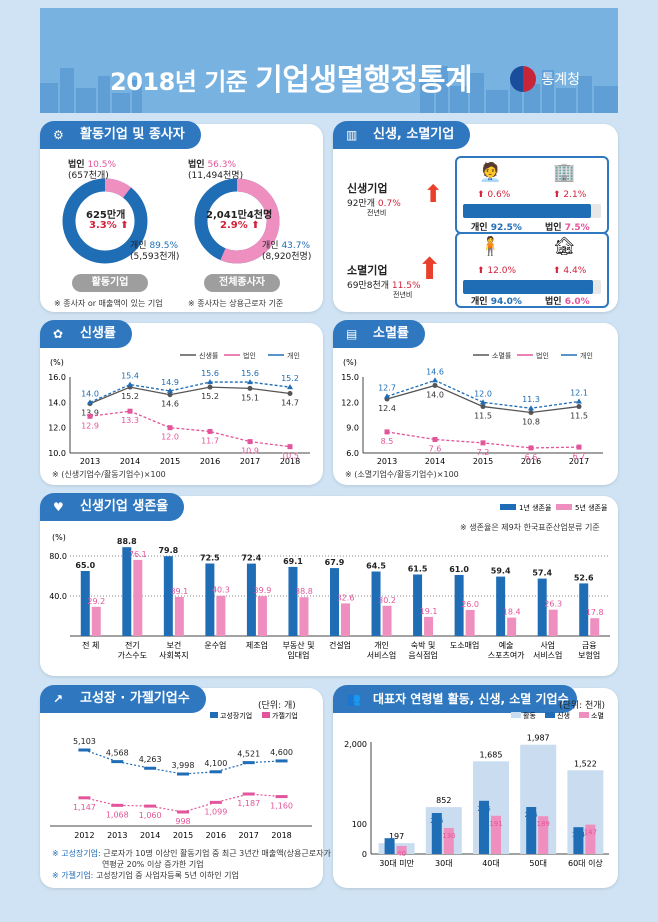 The image size is (658, 922). What do you see at coordinates (595, 612) in the screenshot?
I see `data-label: 17.8` at bounding box center [595, 612].